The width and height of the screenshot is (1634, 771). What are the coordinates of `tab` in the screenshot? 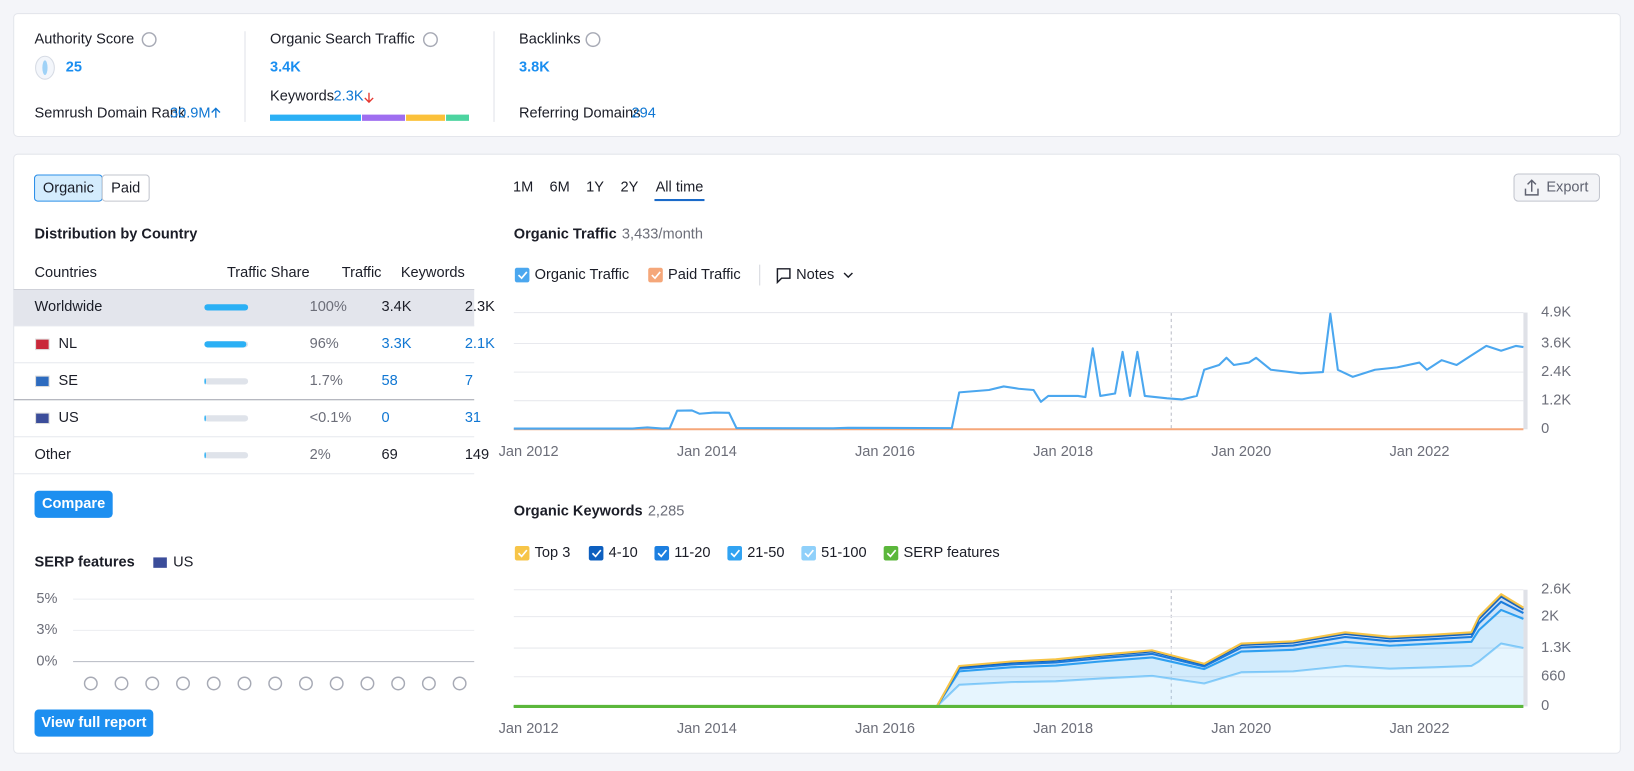 It's located at (125, 188).